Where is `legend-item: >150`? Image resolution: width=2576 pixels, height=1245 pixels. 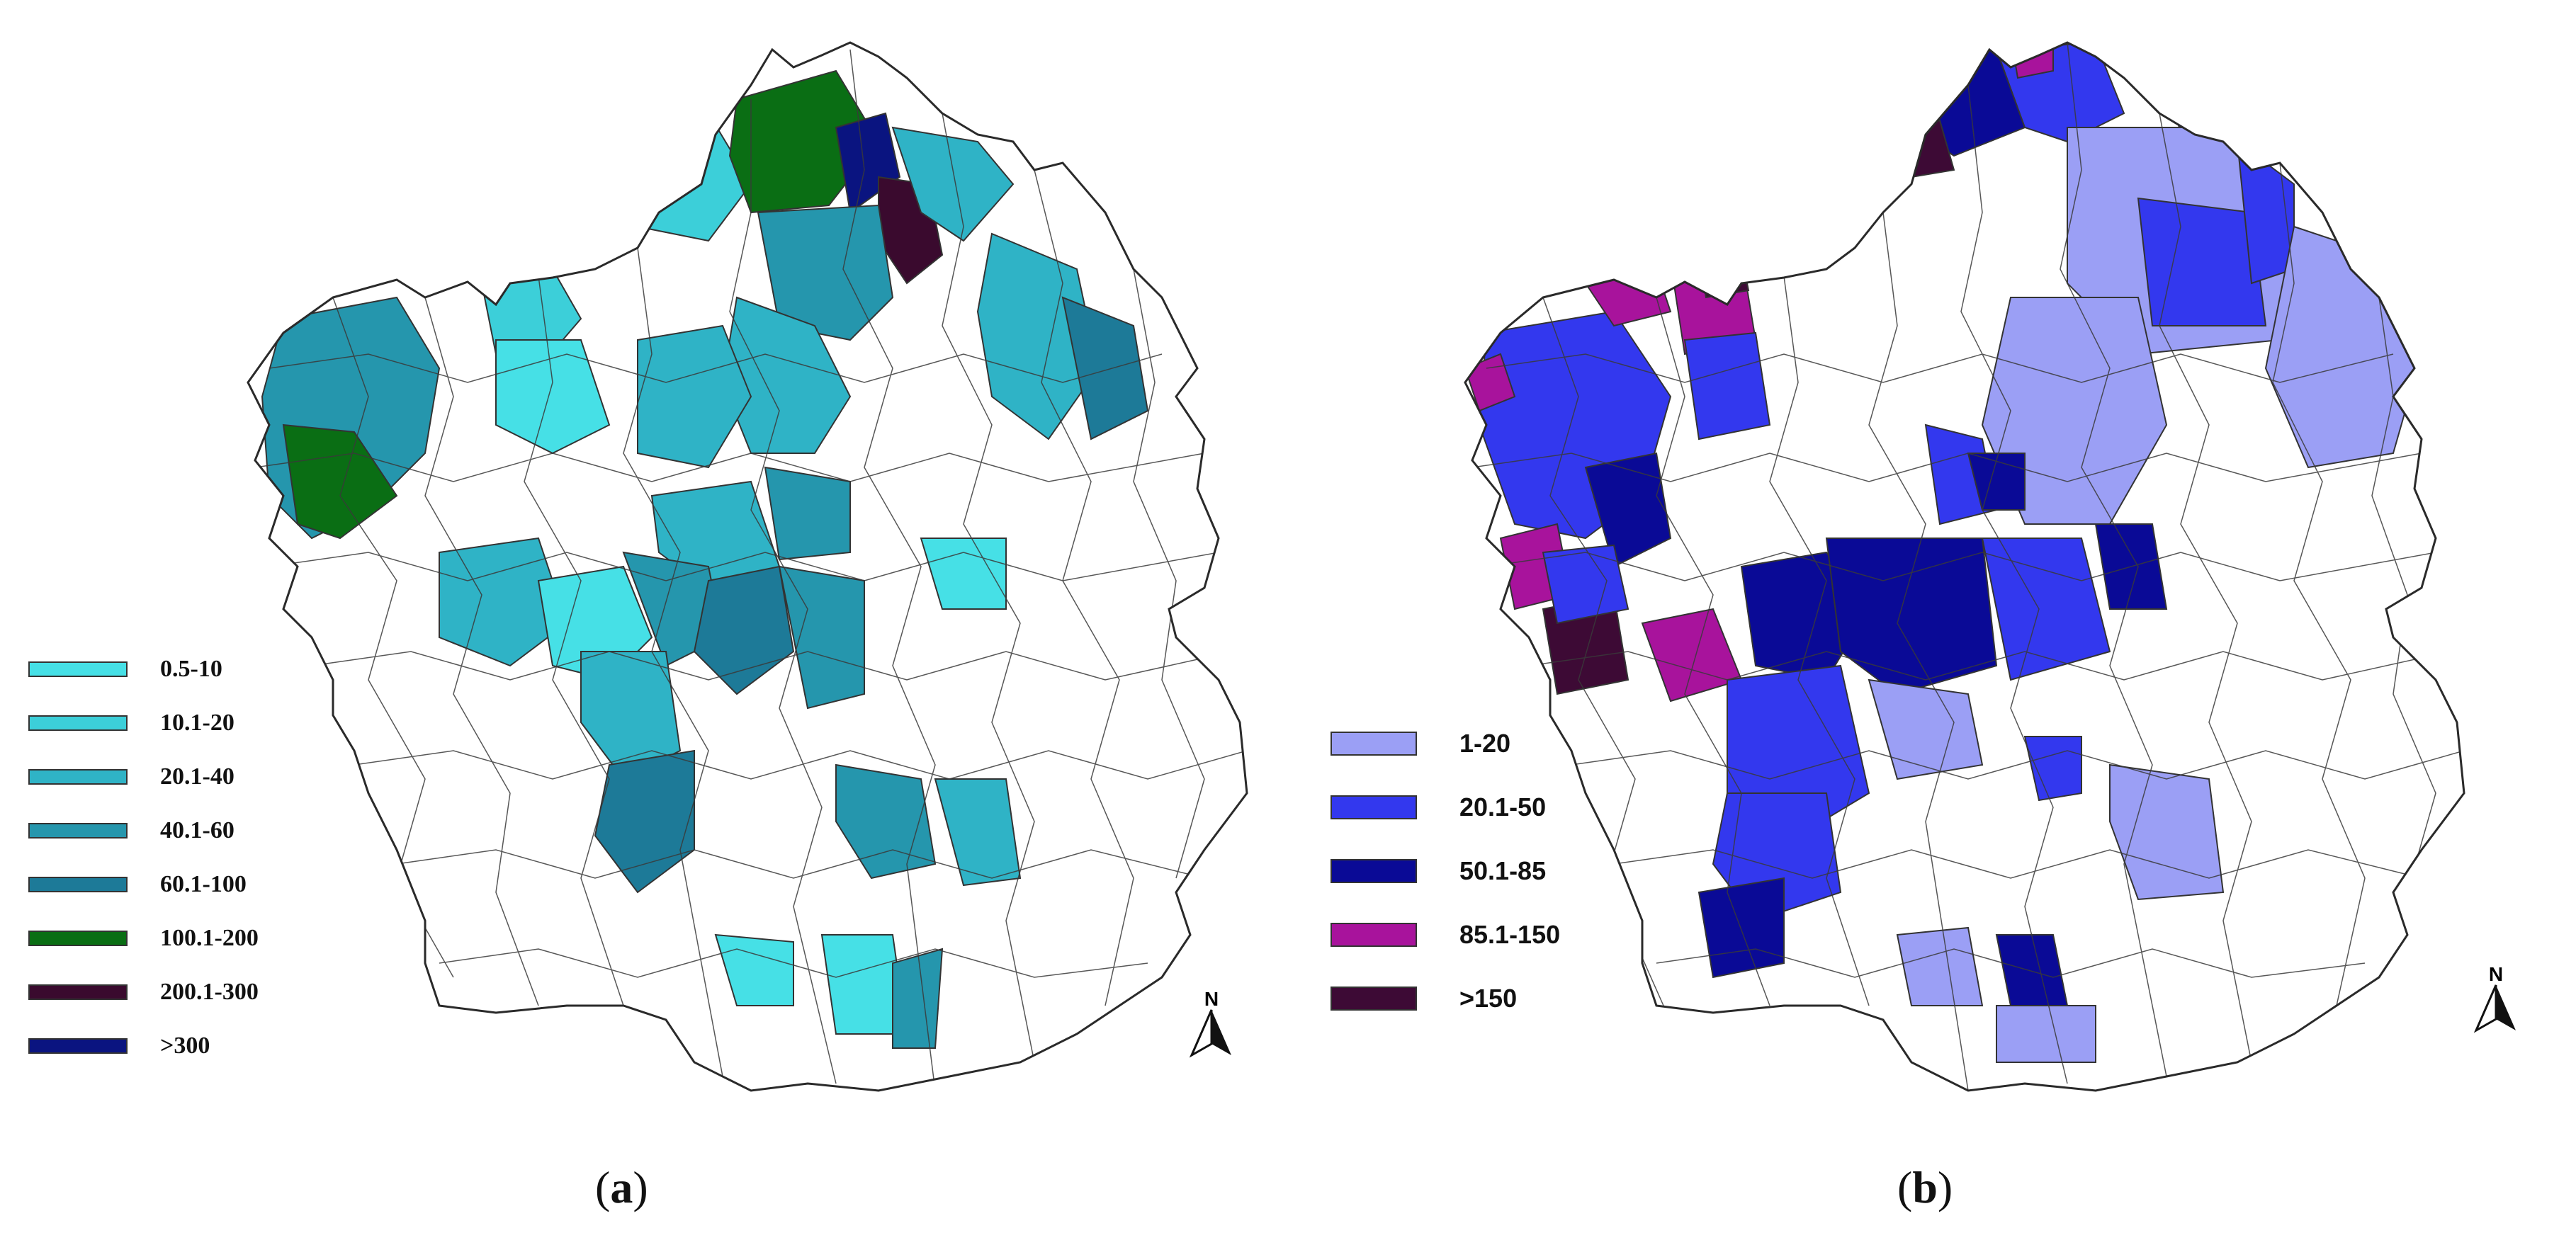 legend-item: >150 is located at coordinates (1424, 999).